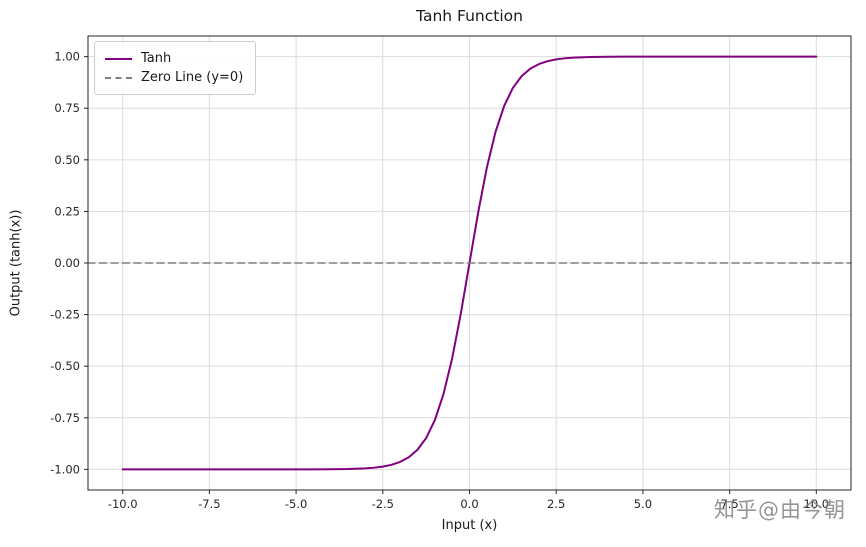 This screenshot has width=866, height=547. I want to click on y-tick-label: -0.75, so click(65, 418).